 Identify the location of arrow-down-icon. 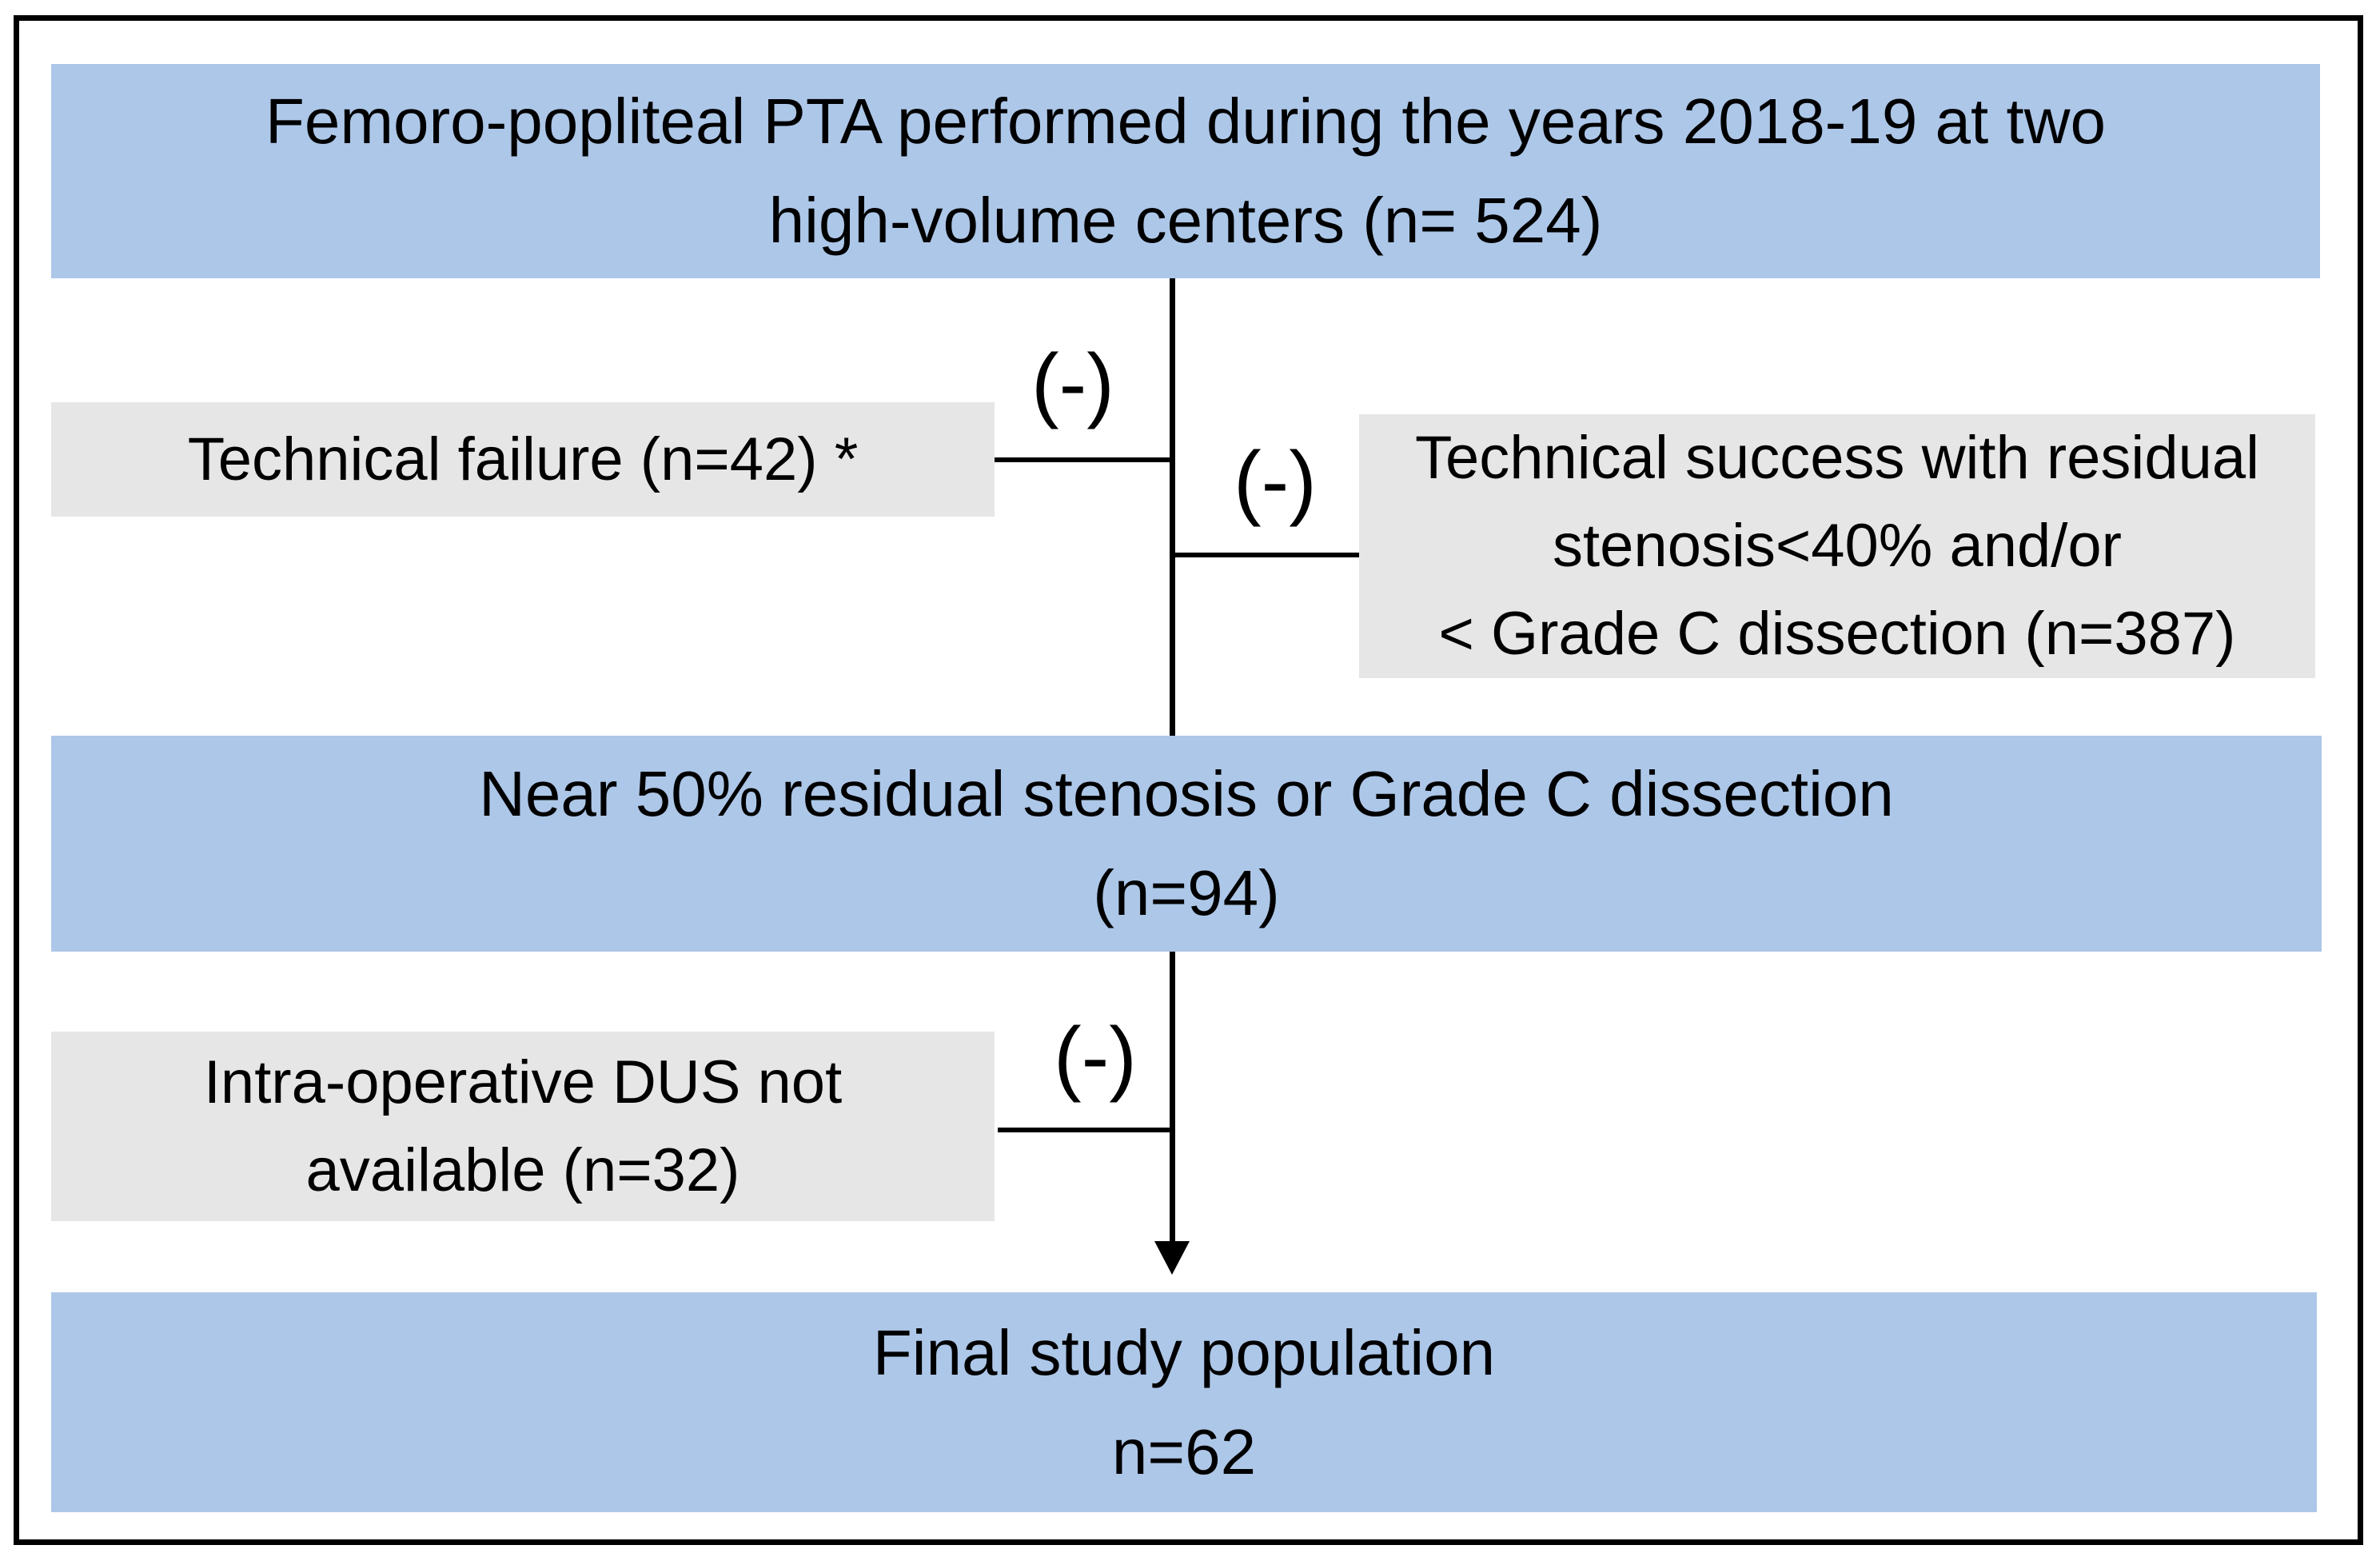
(1172, 1258).